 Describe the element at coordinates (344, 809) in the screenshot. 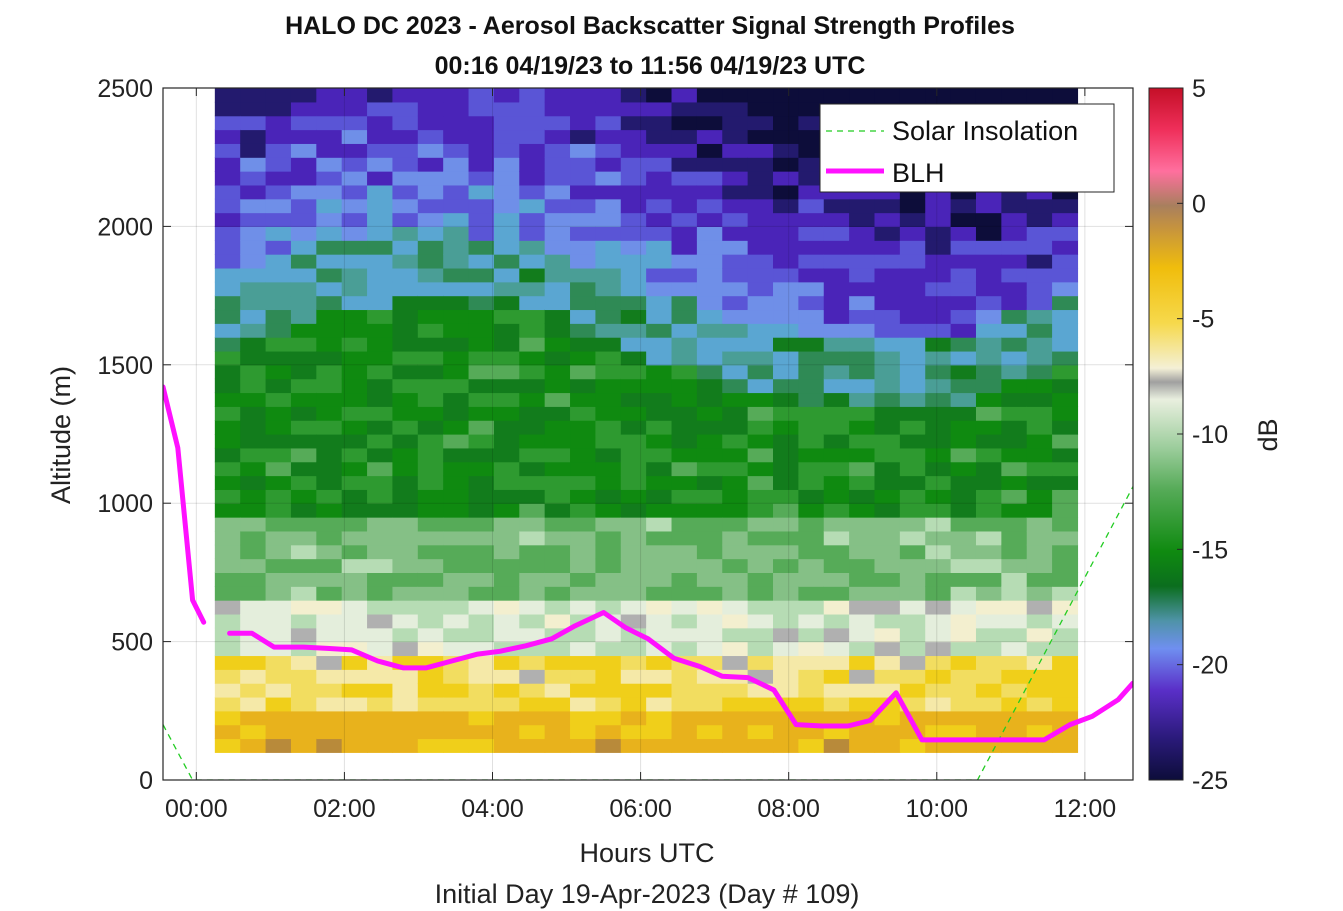

I see `x-tick-label: 02:00` at that location.